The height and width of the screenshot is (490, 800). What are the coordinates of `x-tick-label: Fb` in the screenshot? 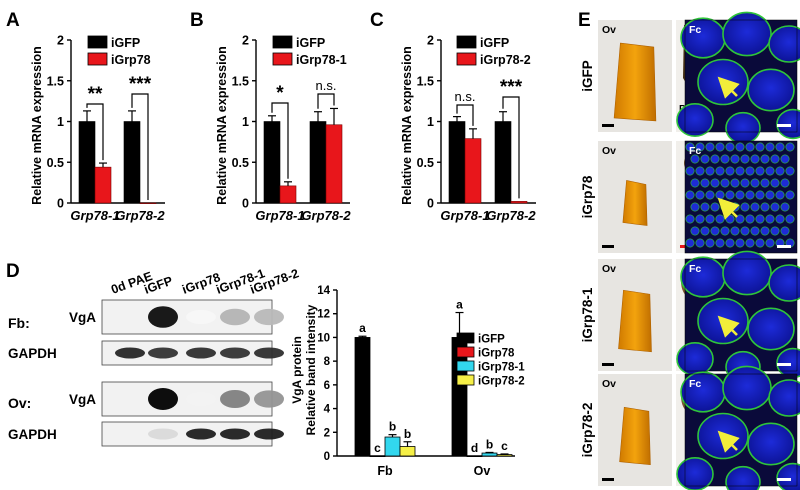 It's located at (385, 471).